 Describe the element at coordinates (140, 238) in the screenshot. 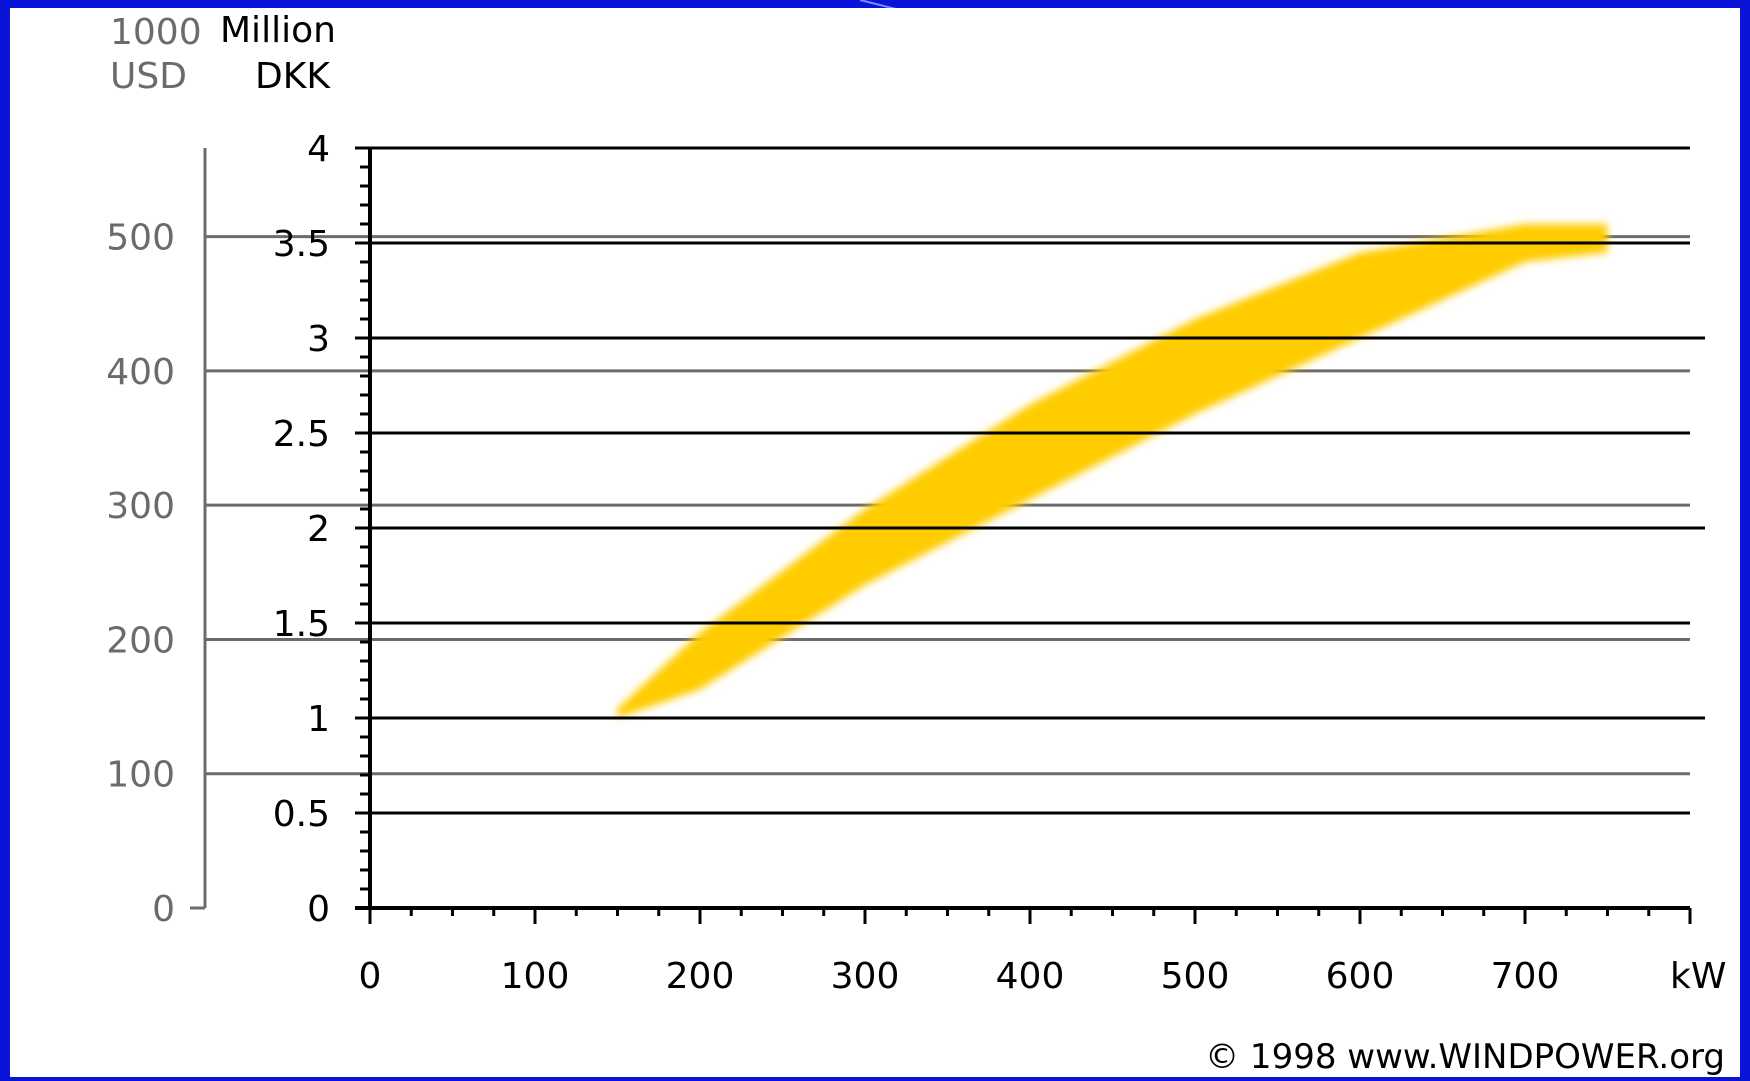

I see `usd-tick-label: 500` at that location.